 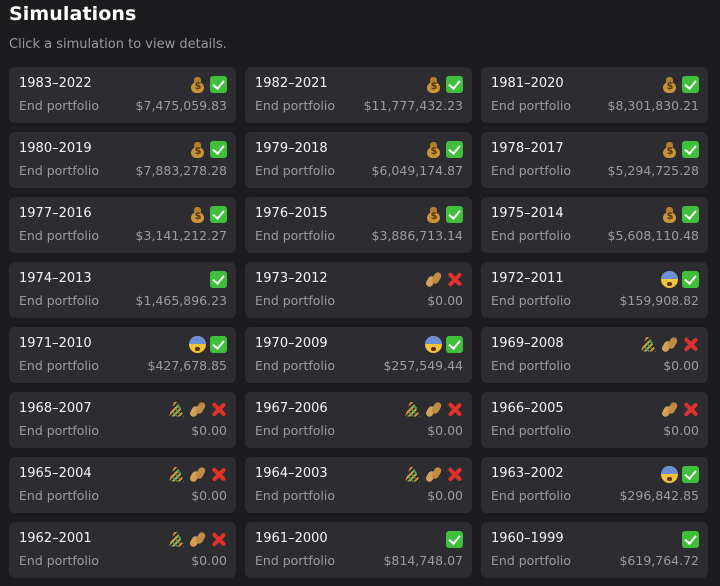 I want to click on end-portfolio-value: $5,294,725.28, so click(x=653, y=170).